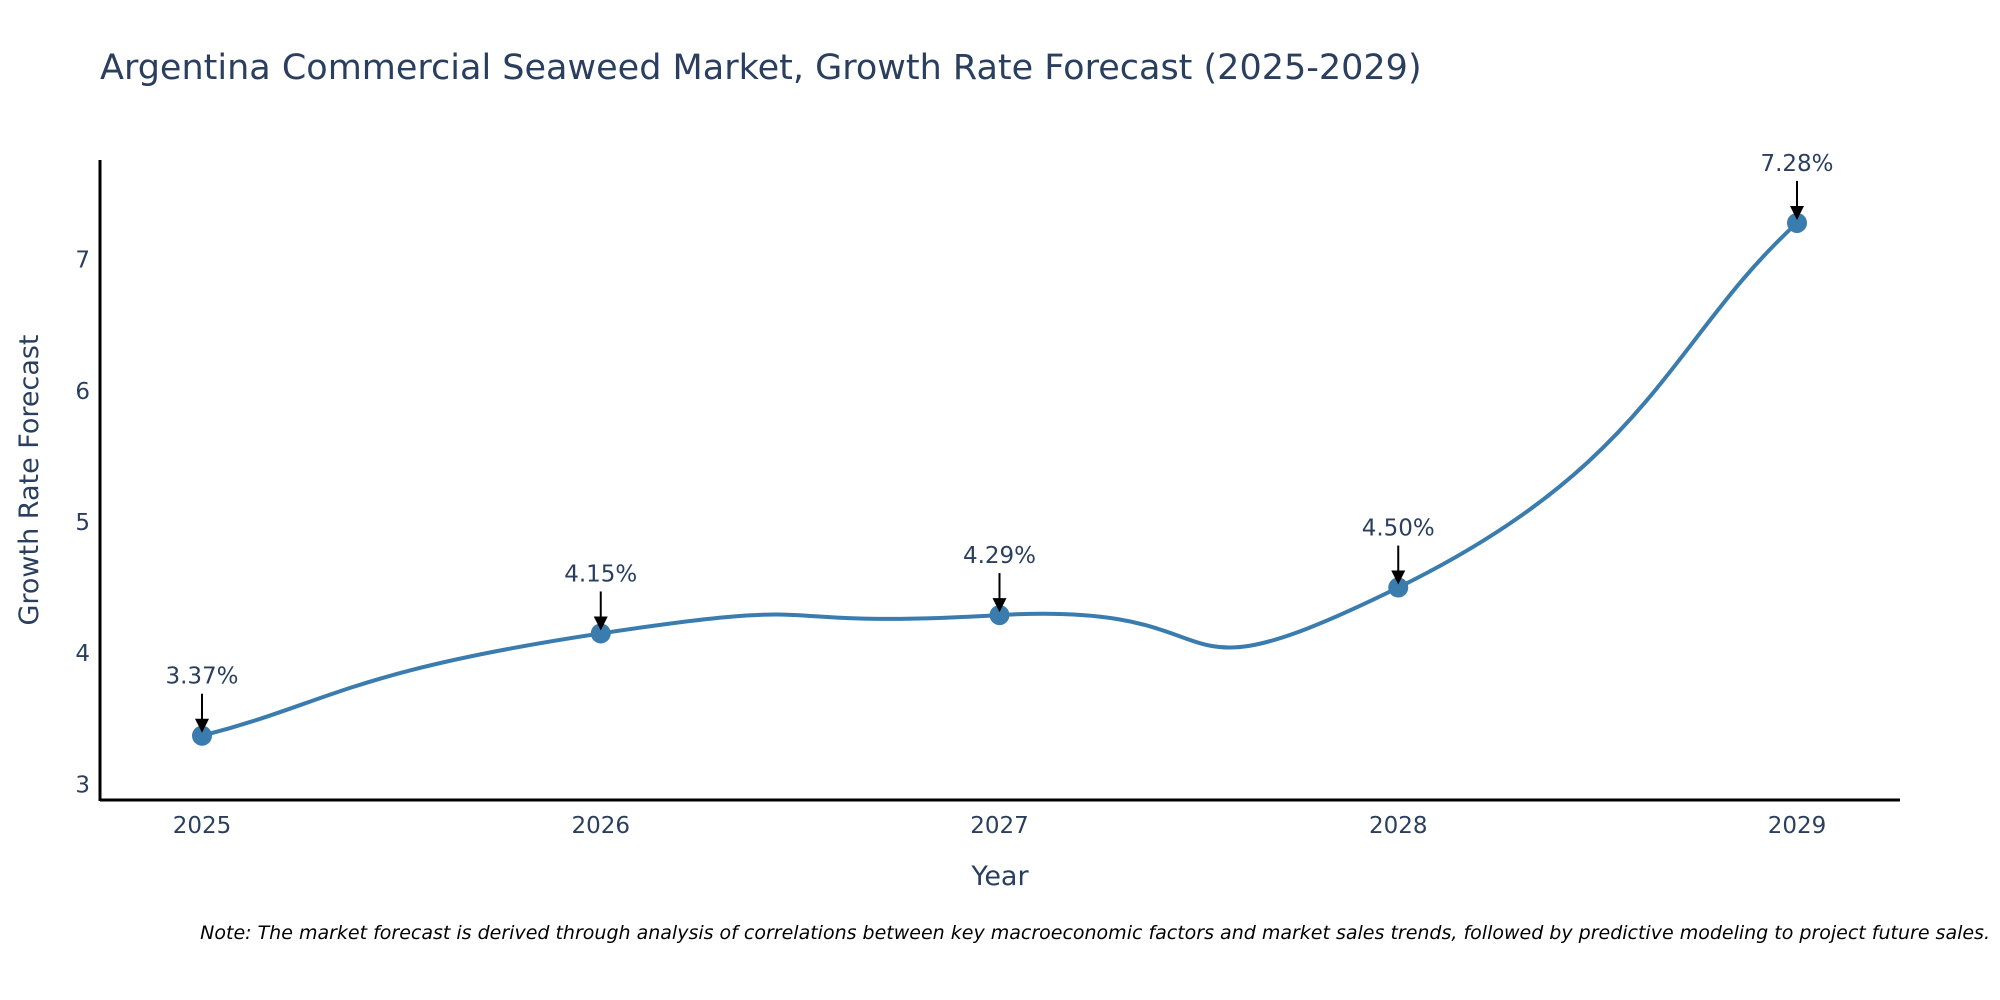 This screenshot has width=2000, height=1000. I want to click on x-tick-label: 2026, so click(600, 826).